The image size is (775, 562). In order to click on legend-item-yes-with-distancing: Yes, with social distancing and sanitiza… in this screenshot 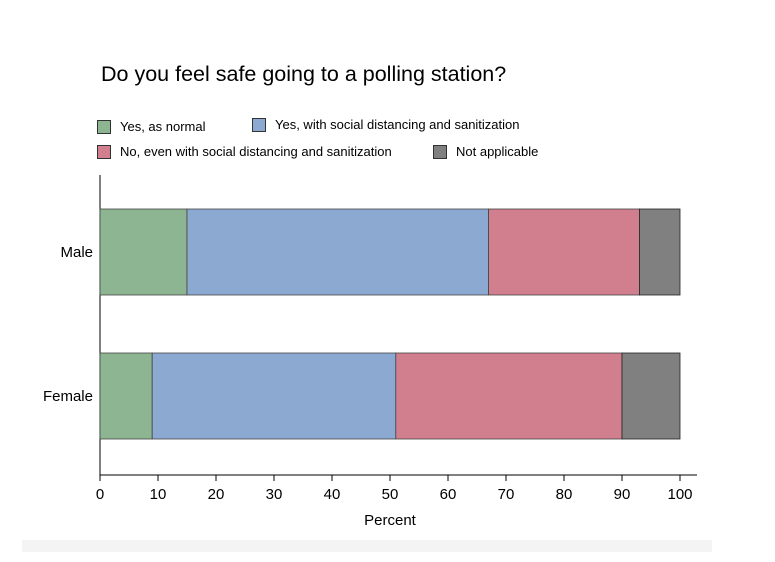, I will do `click(386, 124)`.